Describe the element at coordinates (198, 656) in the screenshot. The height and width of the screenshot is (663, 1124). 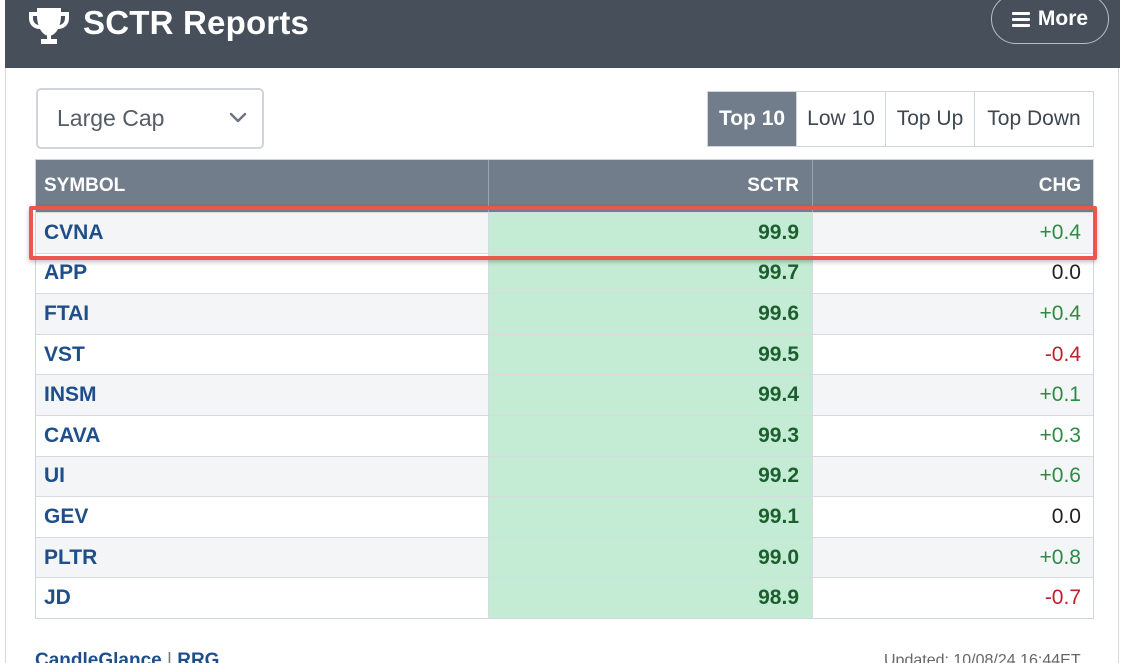
I see `rrg-link: RRG` at that location.